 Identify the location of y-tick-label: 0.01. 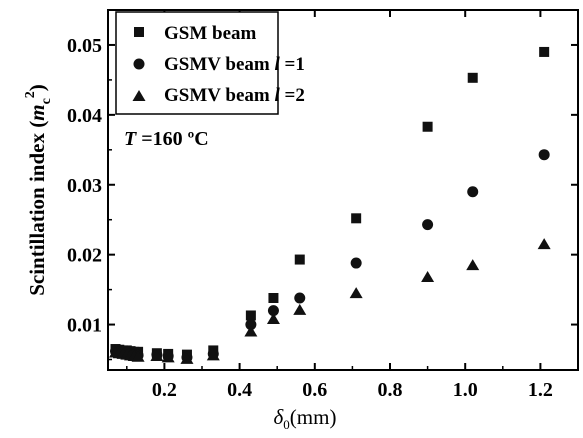
(84, 326).